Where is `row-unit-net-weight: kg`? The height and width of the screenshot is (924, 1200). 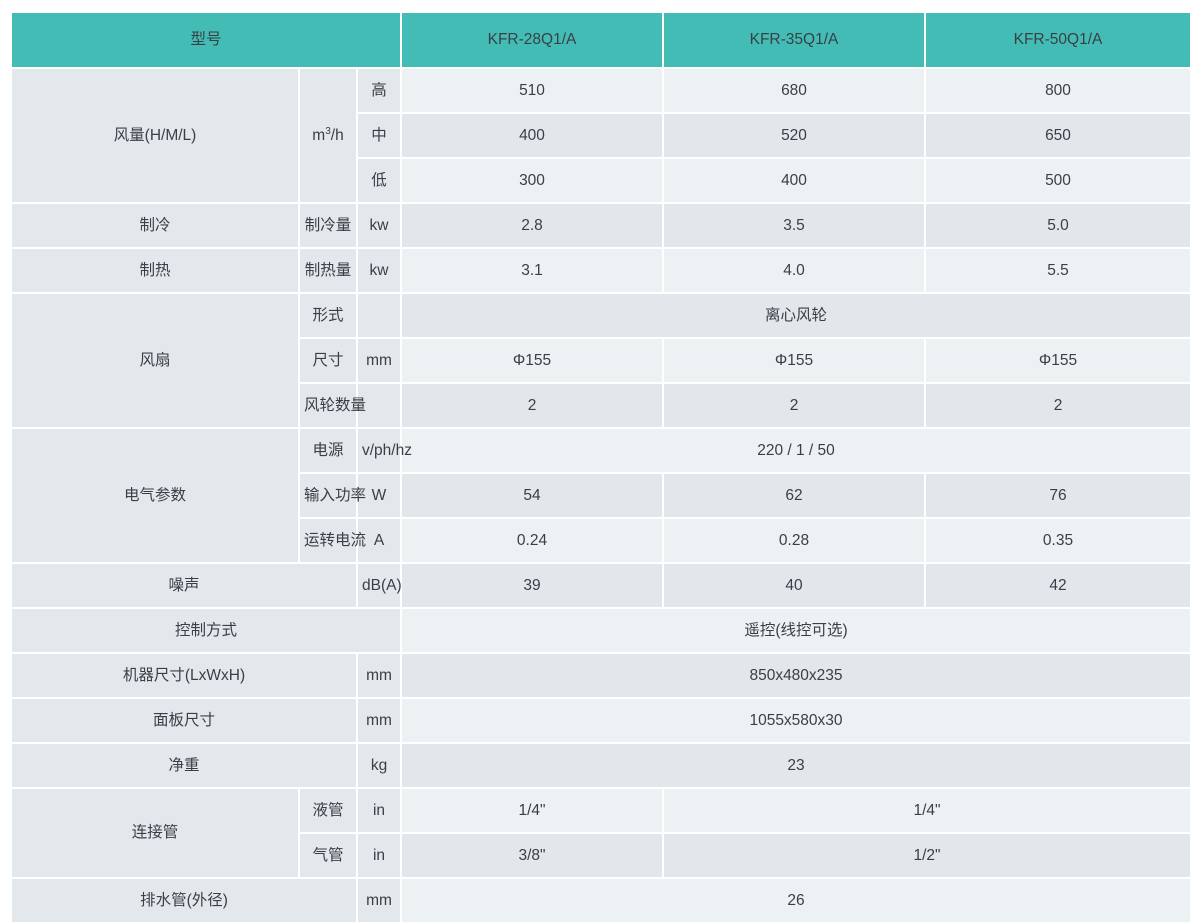
row-unit-net-weight: kg is located at coordinates (379, 765).